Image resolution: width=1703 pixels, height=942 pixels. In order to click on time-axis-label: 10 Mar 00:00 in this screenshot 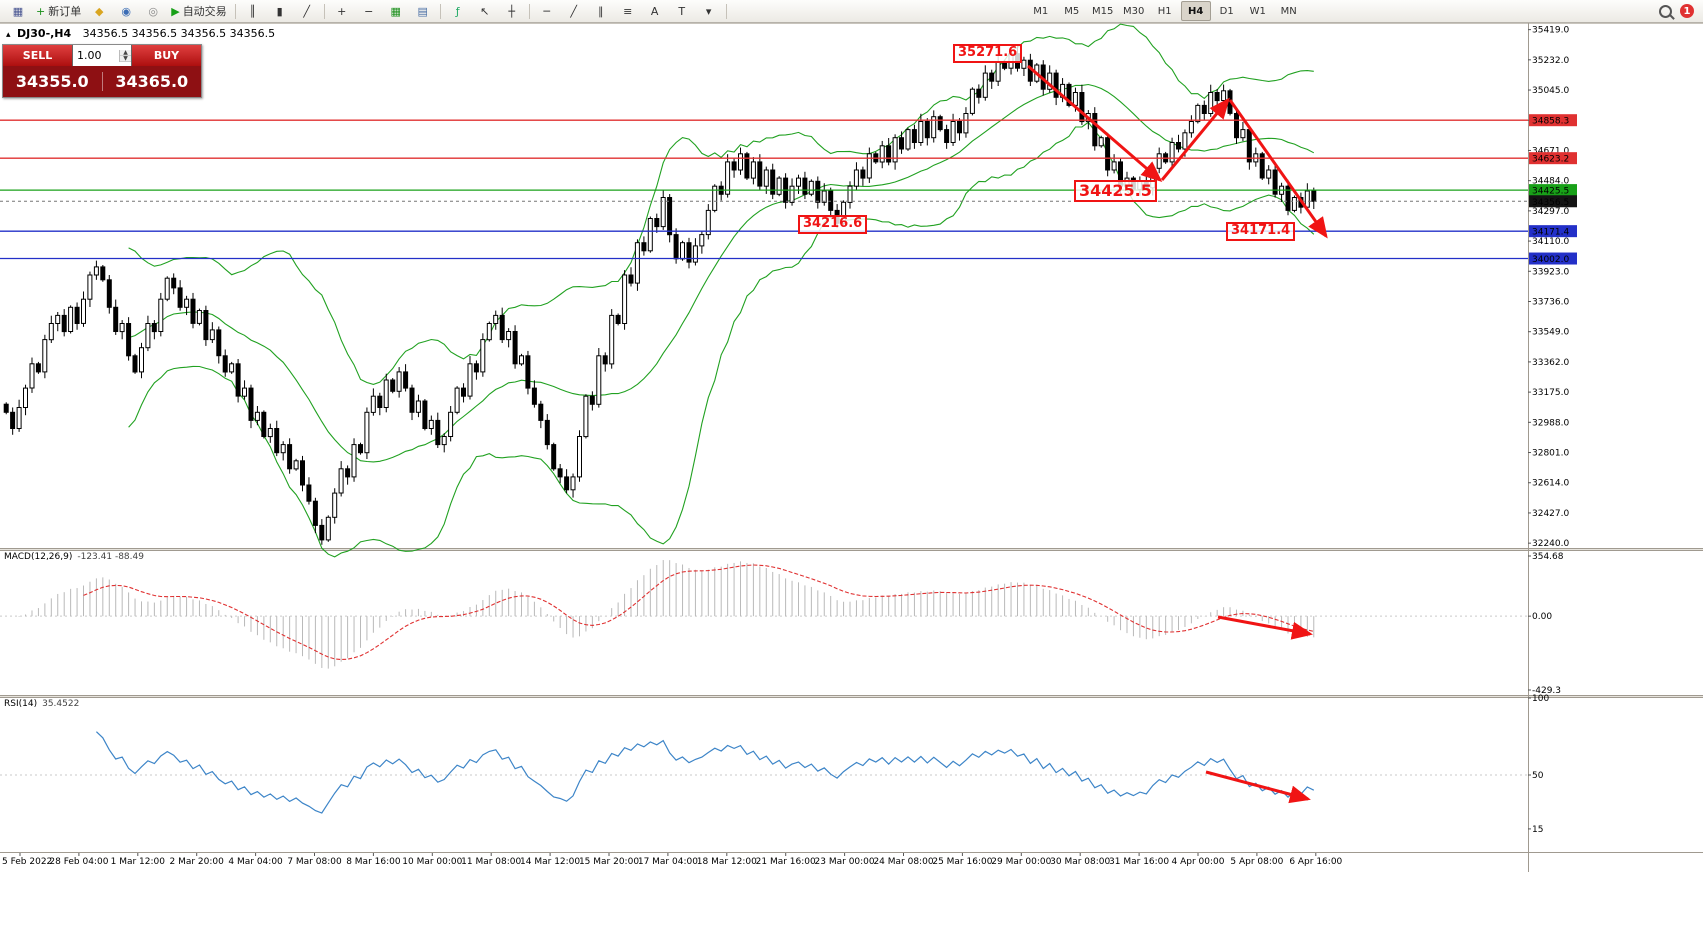, I will do `click(432, 862)`.